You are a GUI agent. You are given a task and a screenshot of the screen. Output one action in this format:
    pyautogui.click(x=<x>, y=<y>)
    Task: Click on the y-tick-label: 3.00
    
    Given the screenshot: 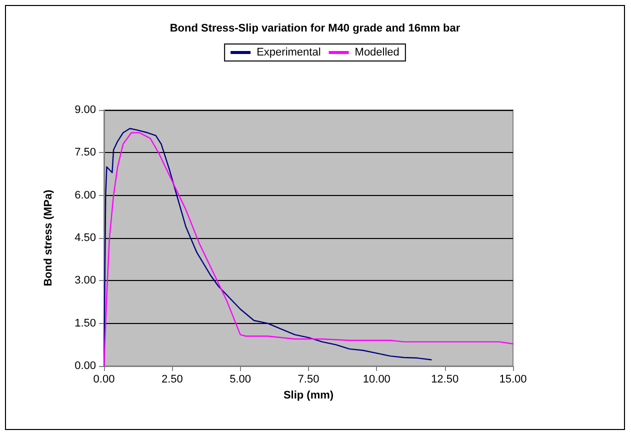 What is the action you would take?
    pyautogui.click(x=85, y=280)
    